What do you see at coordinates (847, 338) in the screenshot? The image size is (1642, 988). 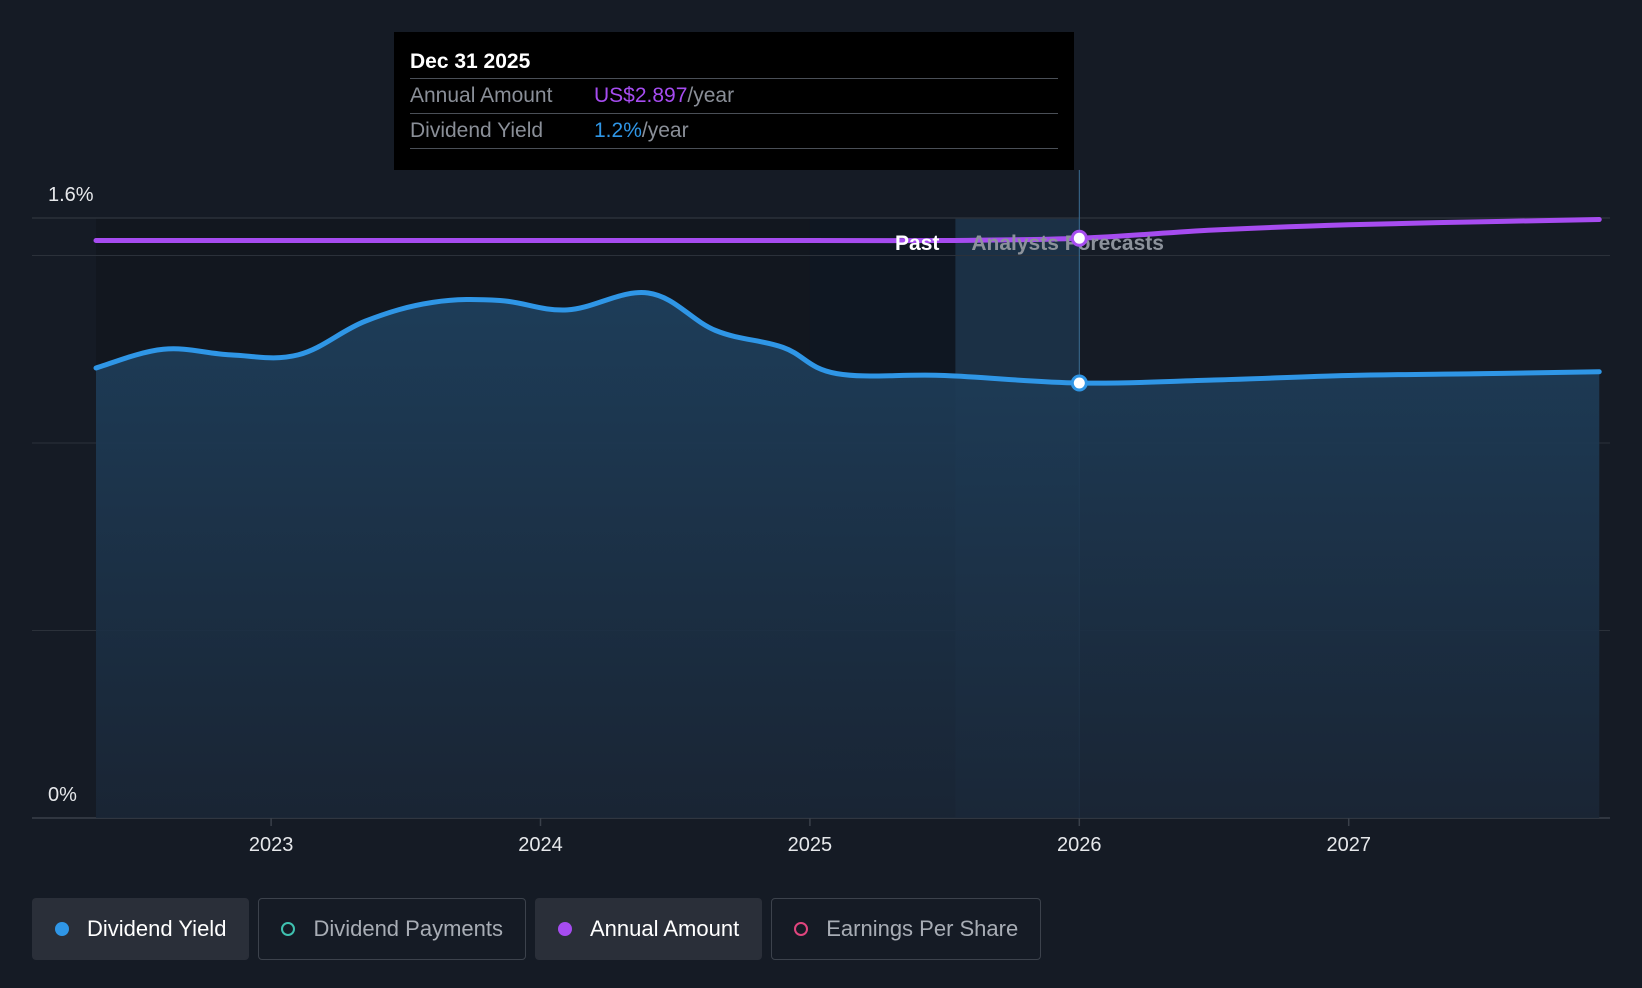 I see `dividend-yield-line` at bounding box center [847, 338].